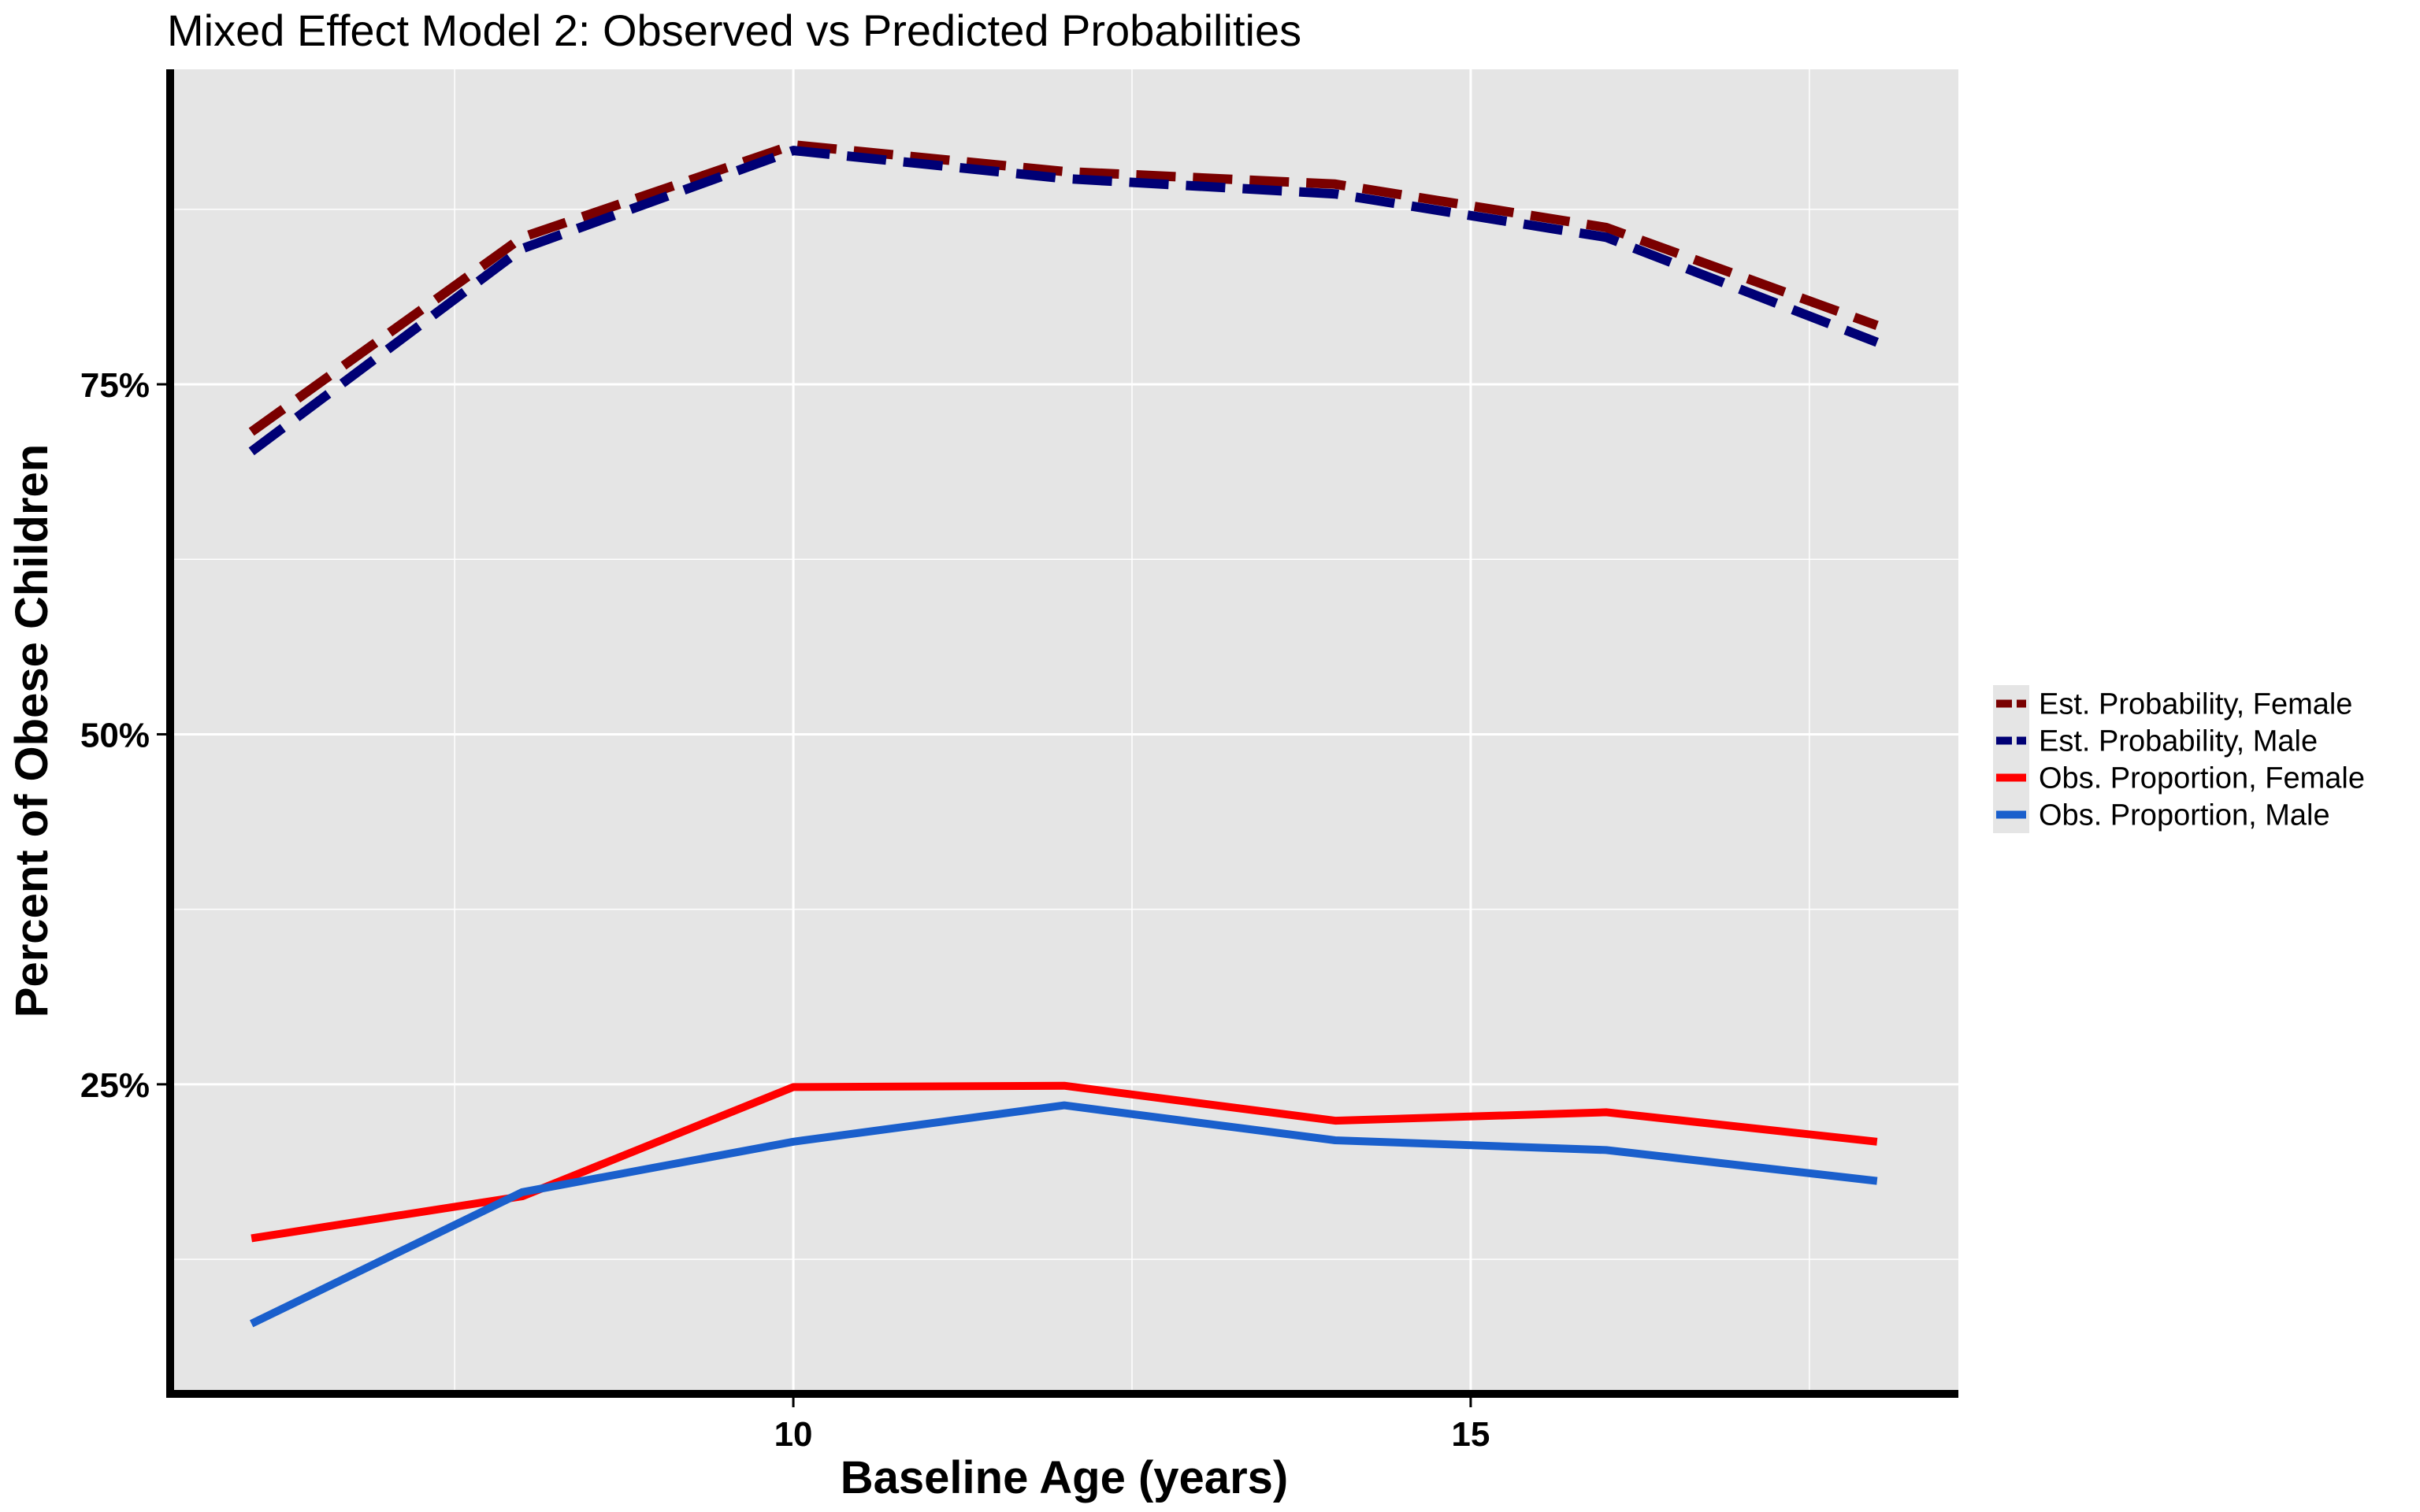 The image size is (2420, 1512). What do you see at coordinates (32, 730) in the screenshot?
I see `y-axis-title: Percent of Obese Children` at bounding box center [32, 730].